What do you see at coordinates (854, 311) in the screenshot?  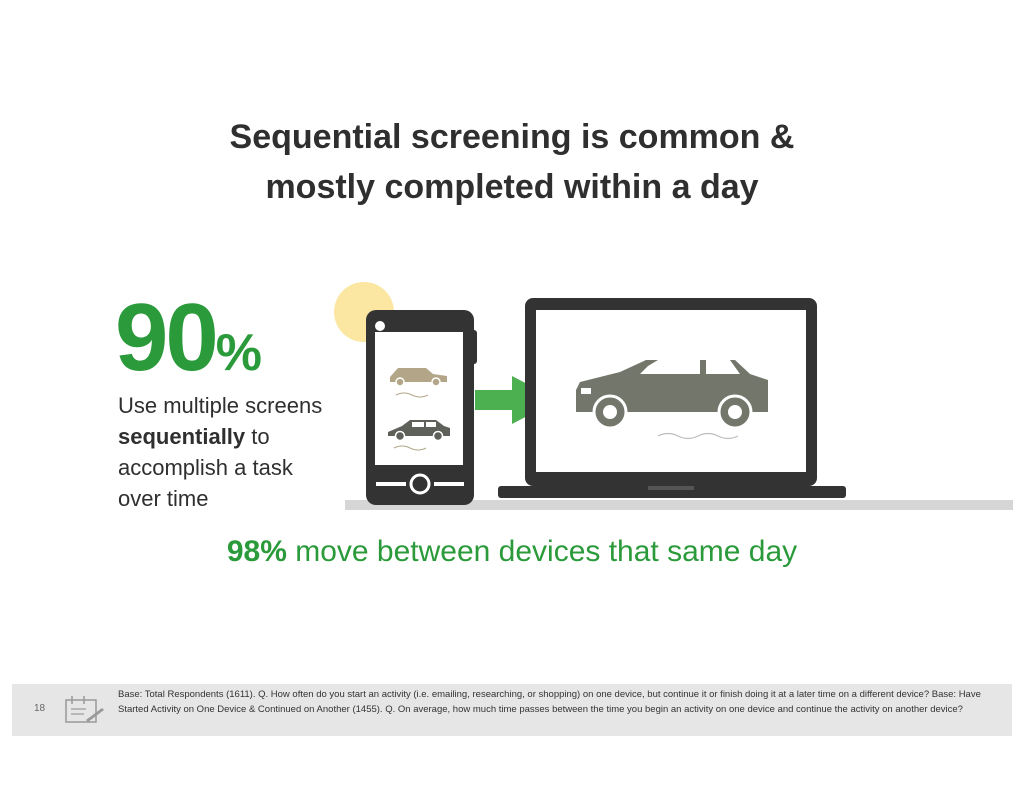 I see `moon-icon` at bounding box center [854, 311].